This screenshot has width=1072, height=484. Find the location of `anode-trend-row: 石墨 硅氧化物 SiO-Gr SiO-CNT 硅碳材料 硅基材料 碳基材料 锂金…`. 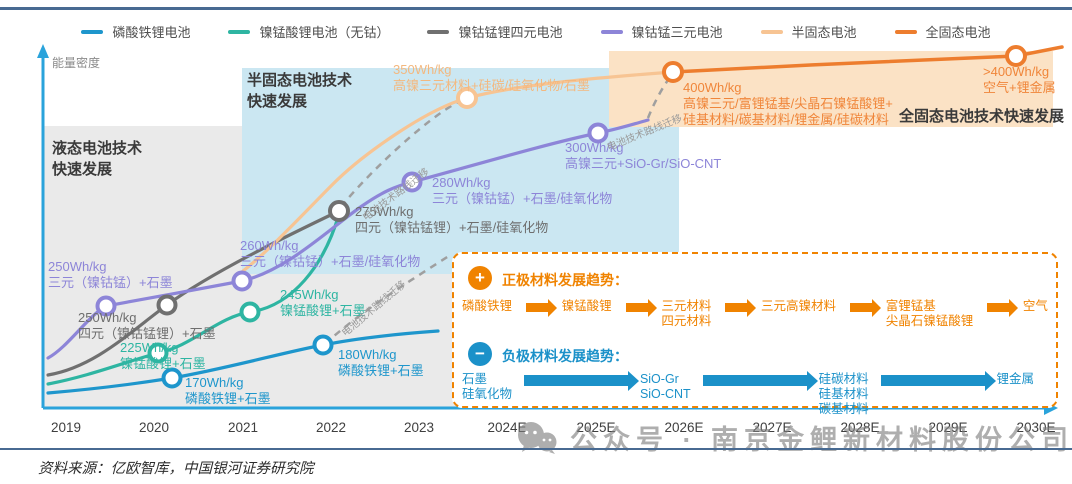

anode-trend-row: 石墨 硅氧化物 SiO-Gr SiO-CNT 硅碳材料 硅基材料 碳基材料 锂金… is located at coordinates (755, 393).